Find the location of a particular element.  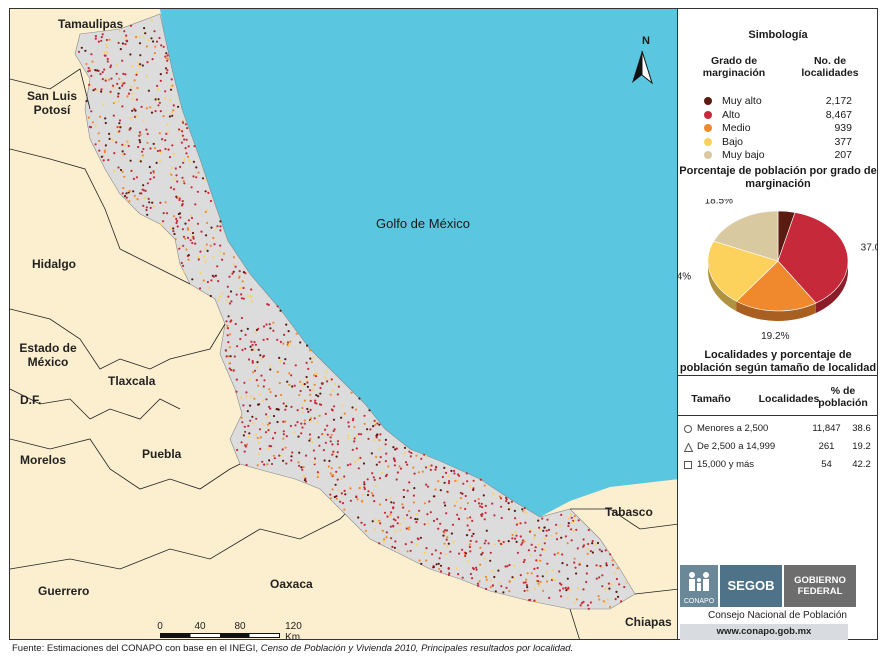

circle-icon is located at coordinates (688, 429).